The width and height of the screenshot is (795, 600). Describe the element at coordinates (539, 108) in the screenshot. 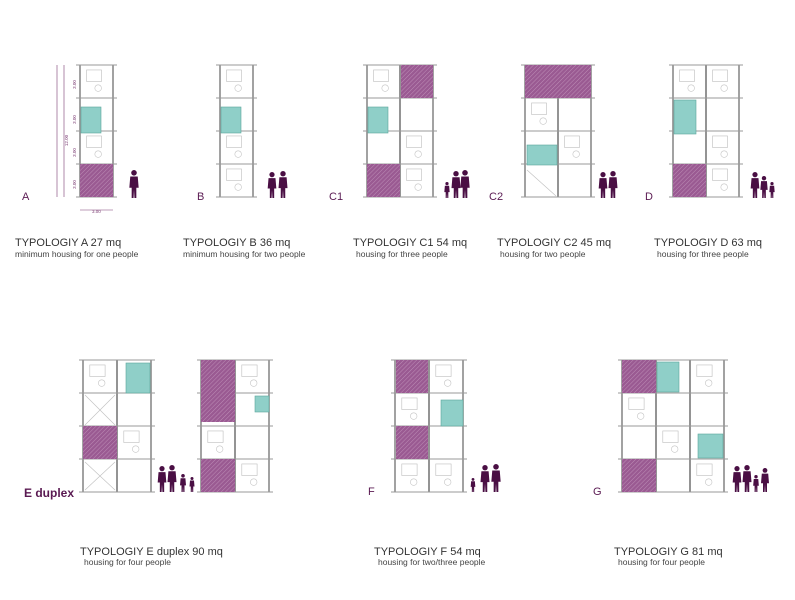

I see `plan-c2-f2-bed` at that location.